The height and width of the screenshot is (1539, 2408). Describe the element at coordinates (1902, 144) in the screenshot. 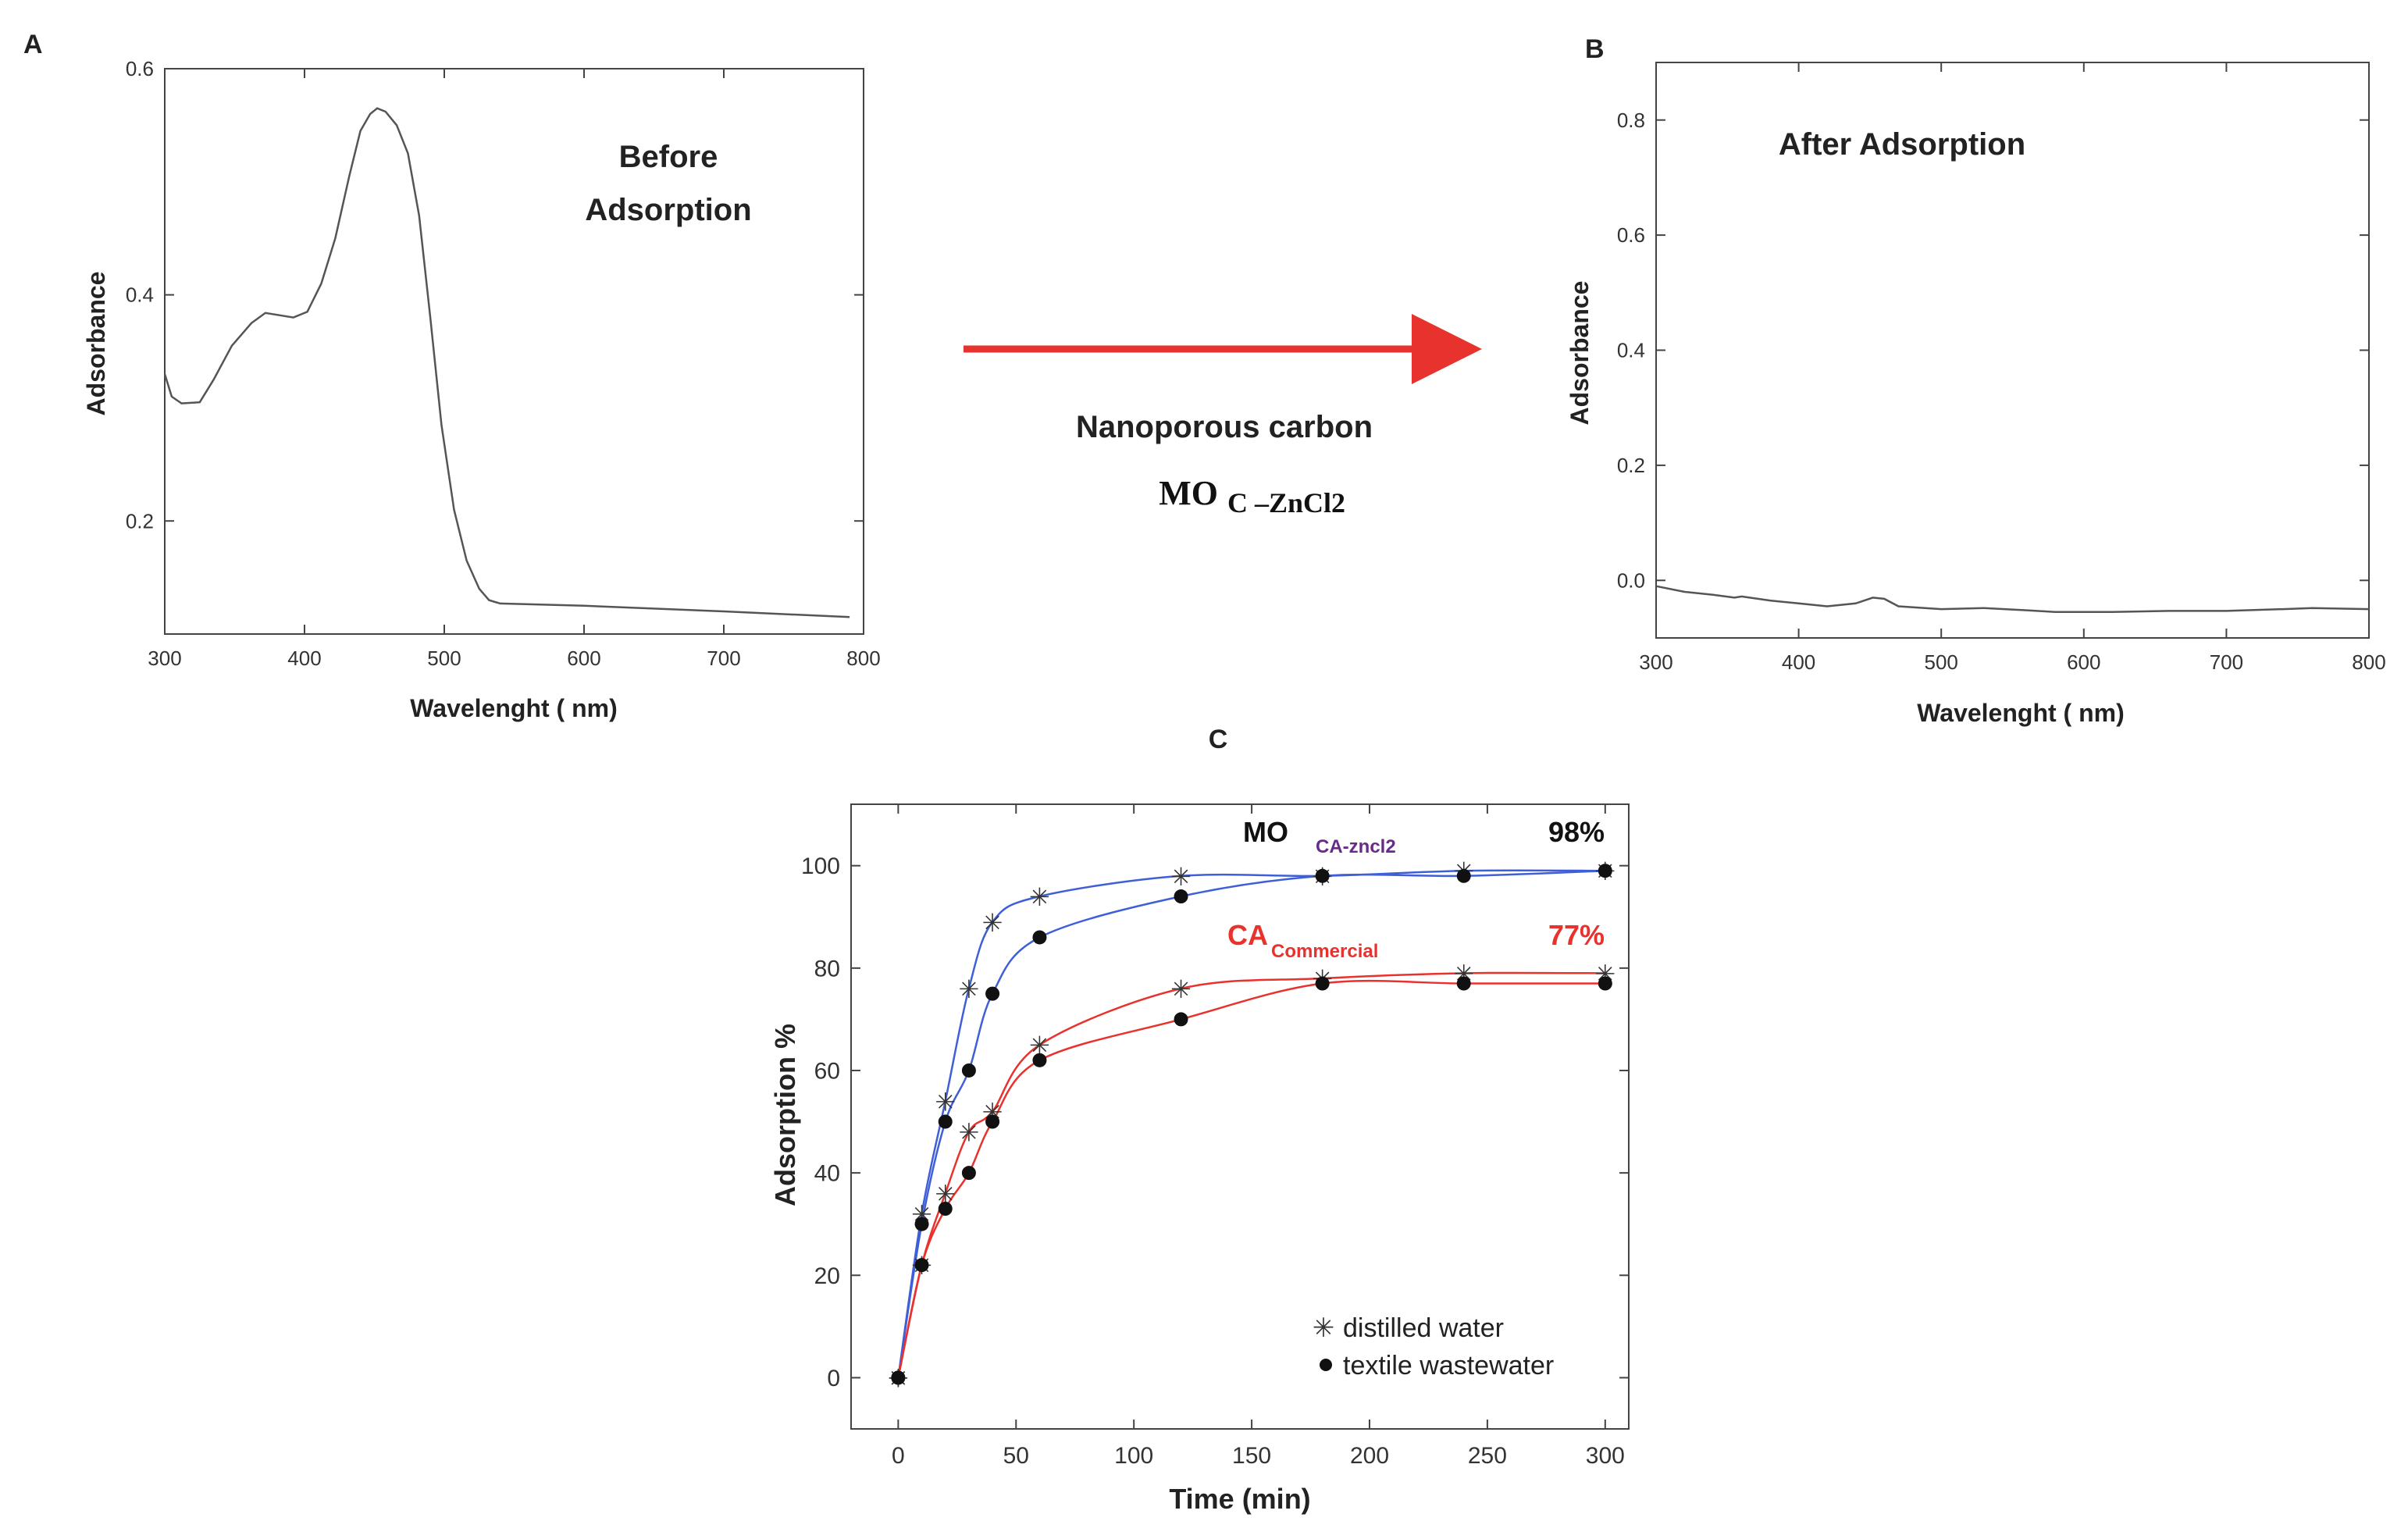

I see `panel-b-title: After Adsorption` at that location.